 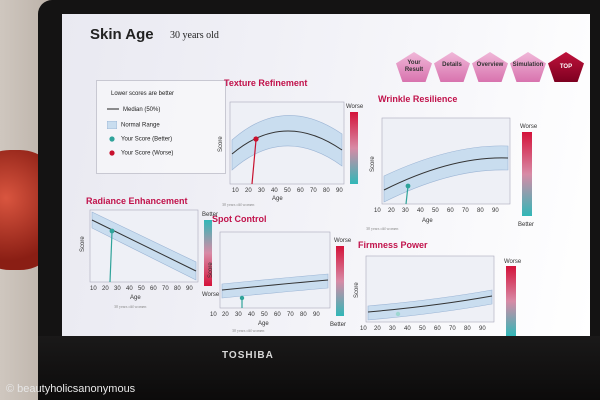 I want to click on panel-title-firmness: Firmness Power, so click(x=393, y=245).